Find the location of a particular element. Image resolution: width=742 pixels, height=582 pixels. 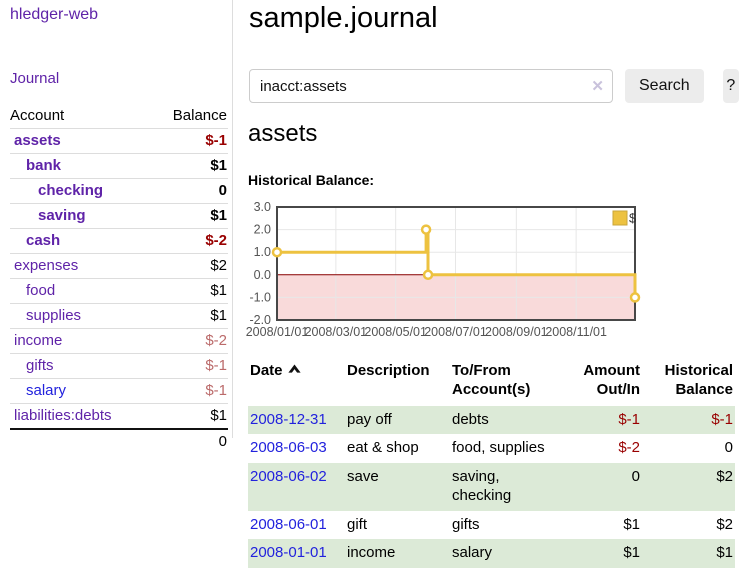

svg-text: 0.0 is located at coordinates (262, 275).